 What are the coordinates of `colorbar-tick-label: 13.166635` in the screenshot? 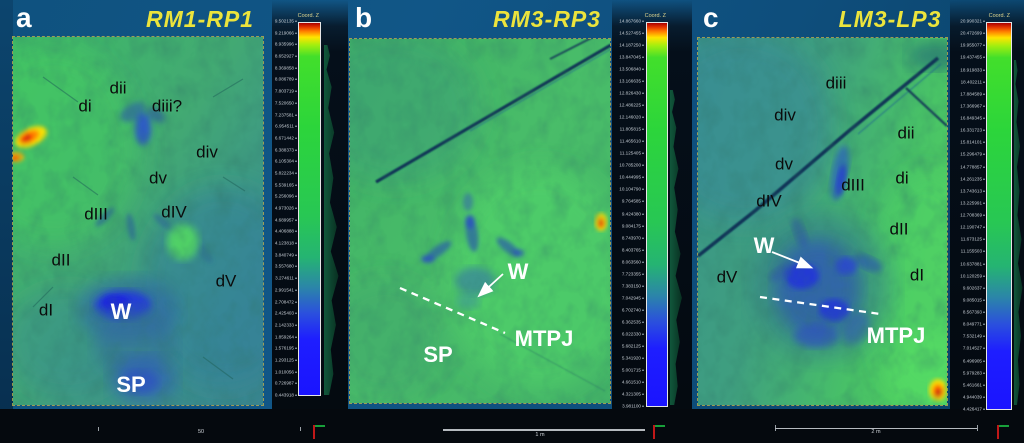 It's located at (631, 82).